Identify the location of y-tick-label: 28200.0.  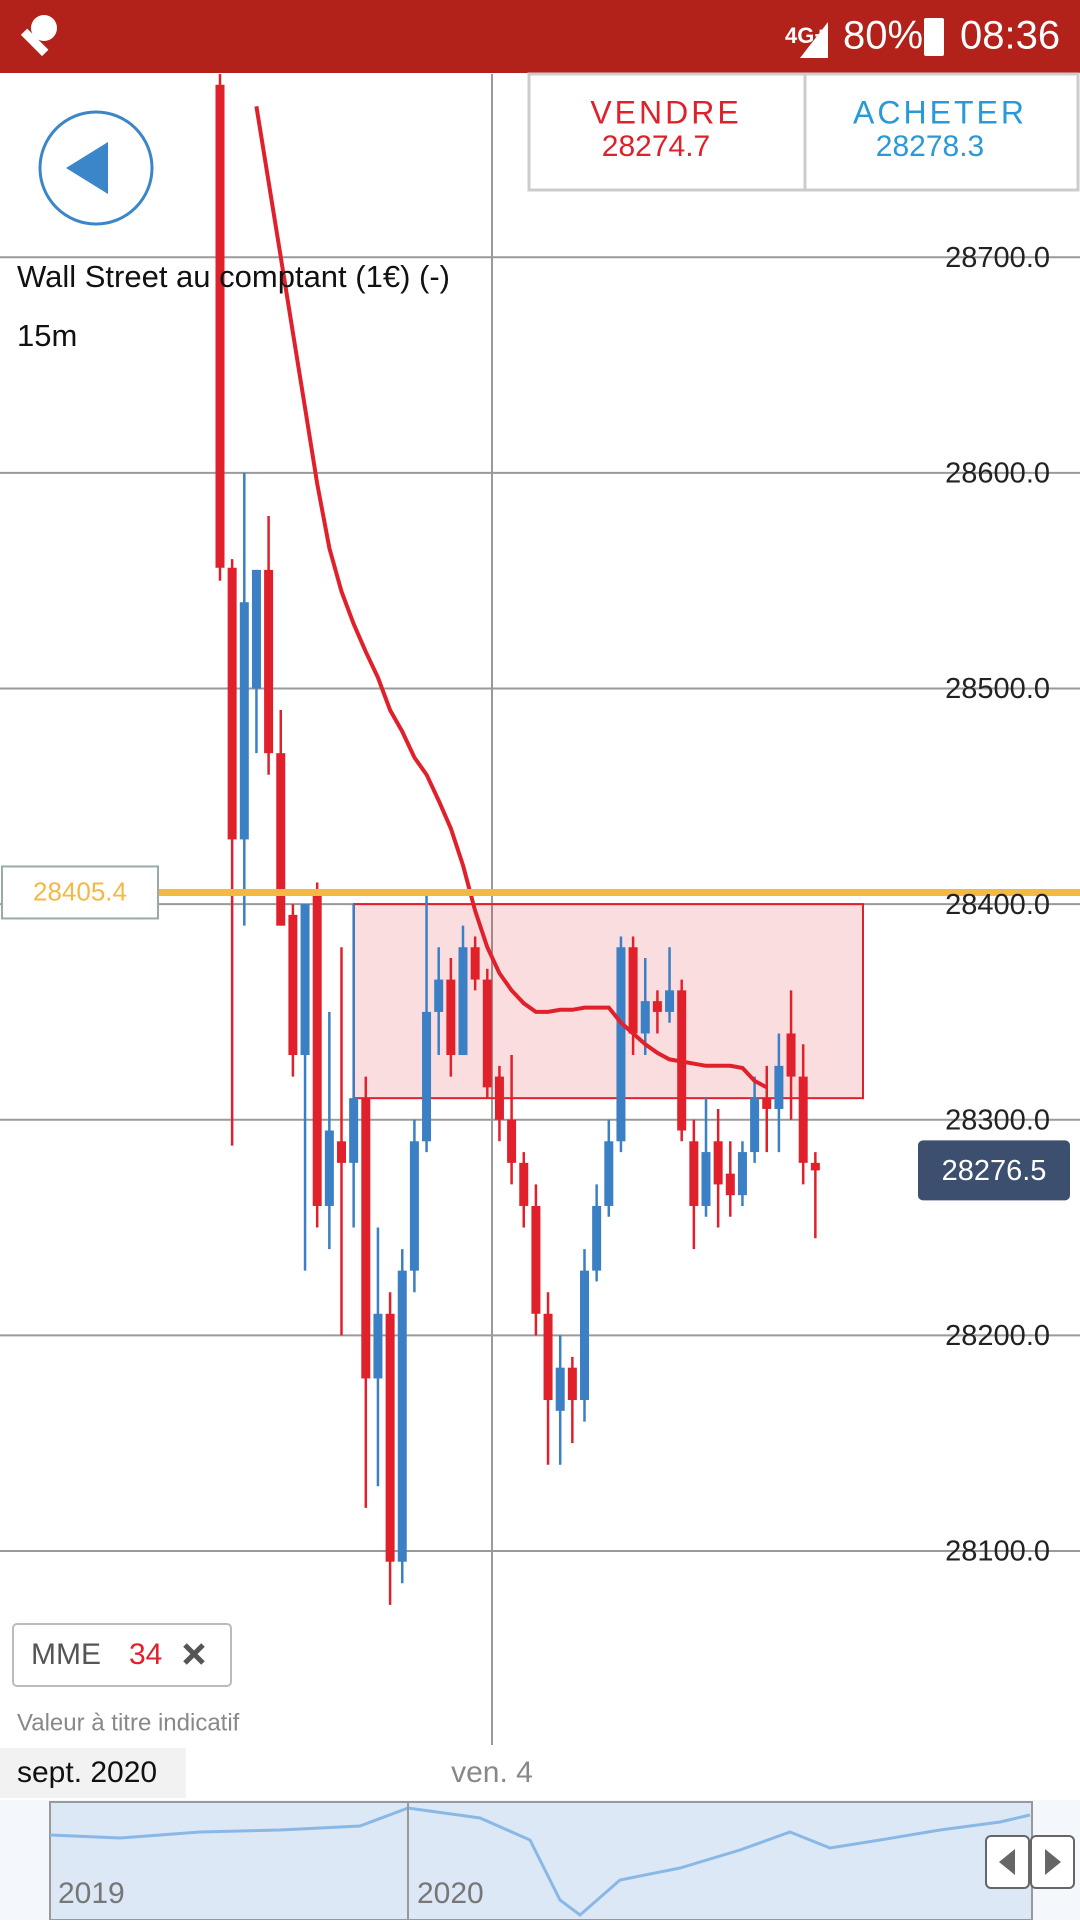
(997, 1336).